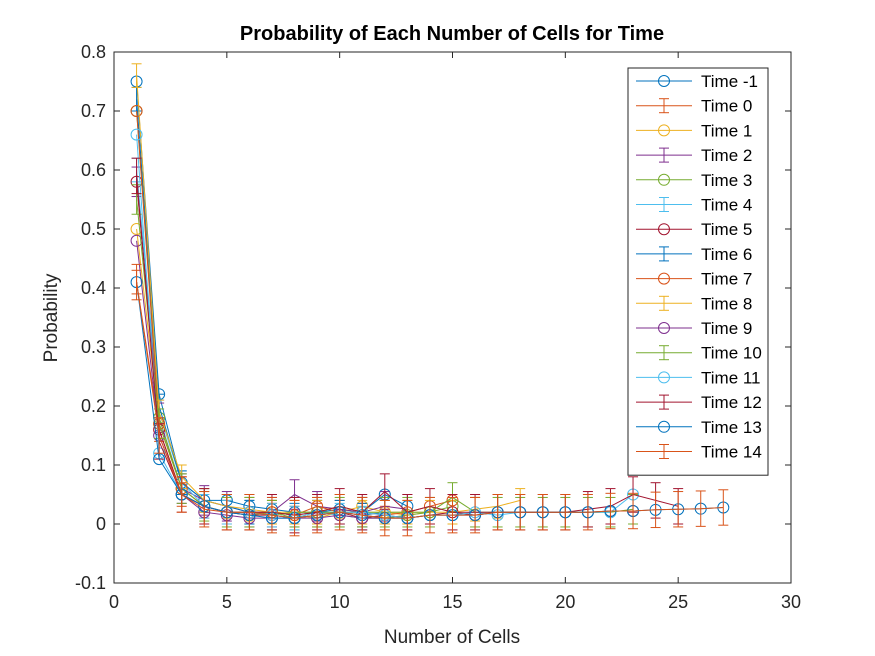 This screenshot has height=656, width=875. Describe the element at coordinates (565, 602) in the screenshot. I see `x-tick-label: 20` at that location.